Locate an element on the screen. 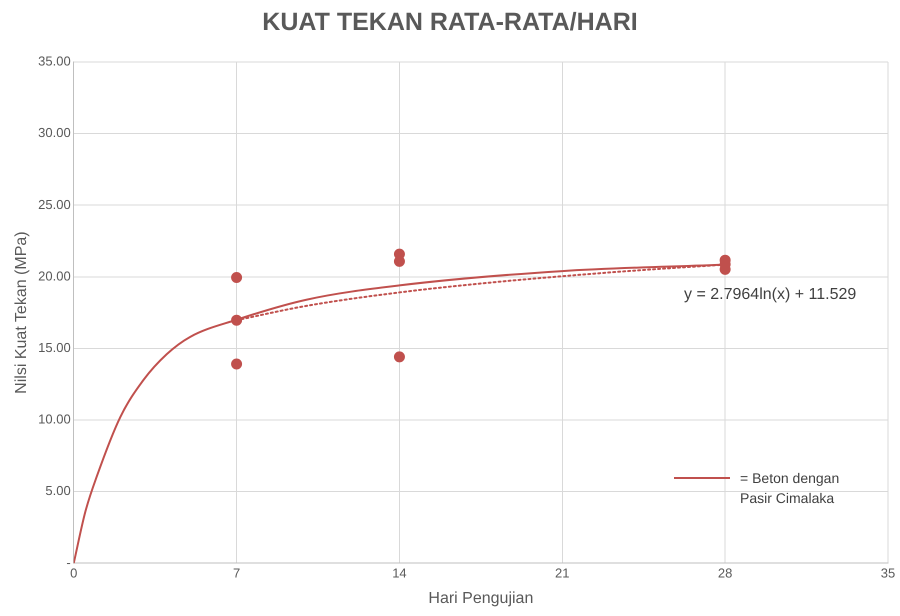 The width and height of the screenshot is (900, 616). y-tick-label: 5.00 is located at coordinates (58, 490).